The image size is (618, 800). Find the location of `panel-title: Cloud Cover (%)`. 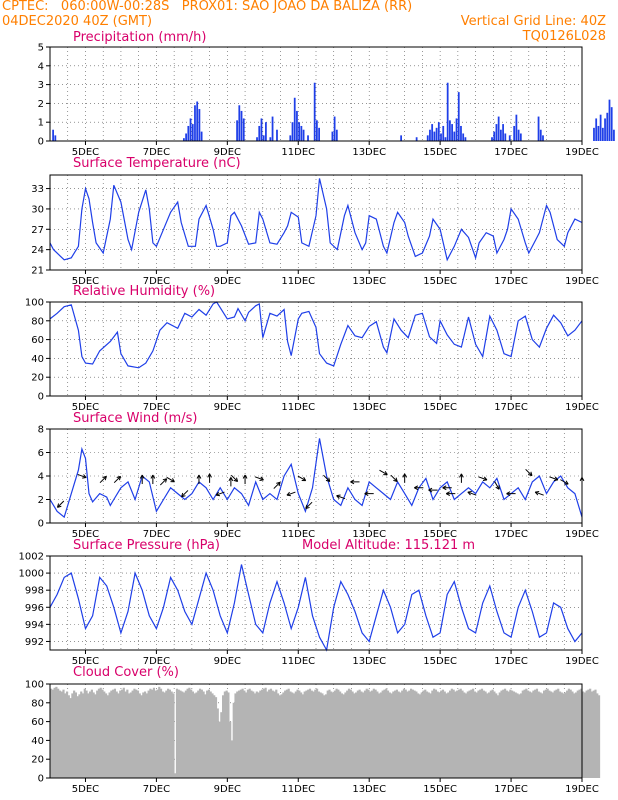

panel-title: Cloud Cover (%) is located at coordinates (126, 672).